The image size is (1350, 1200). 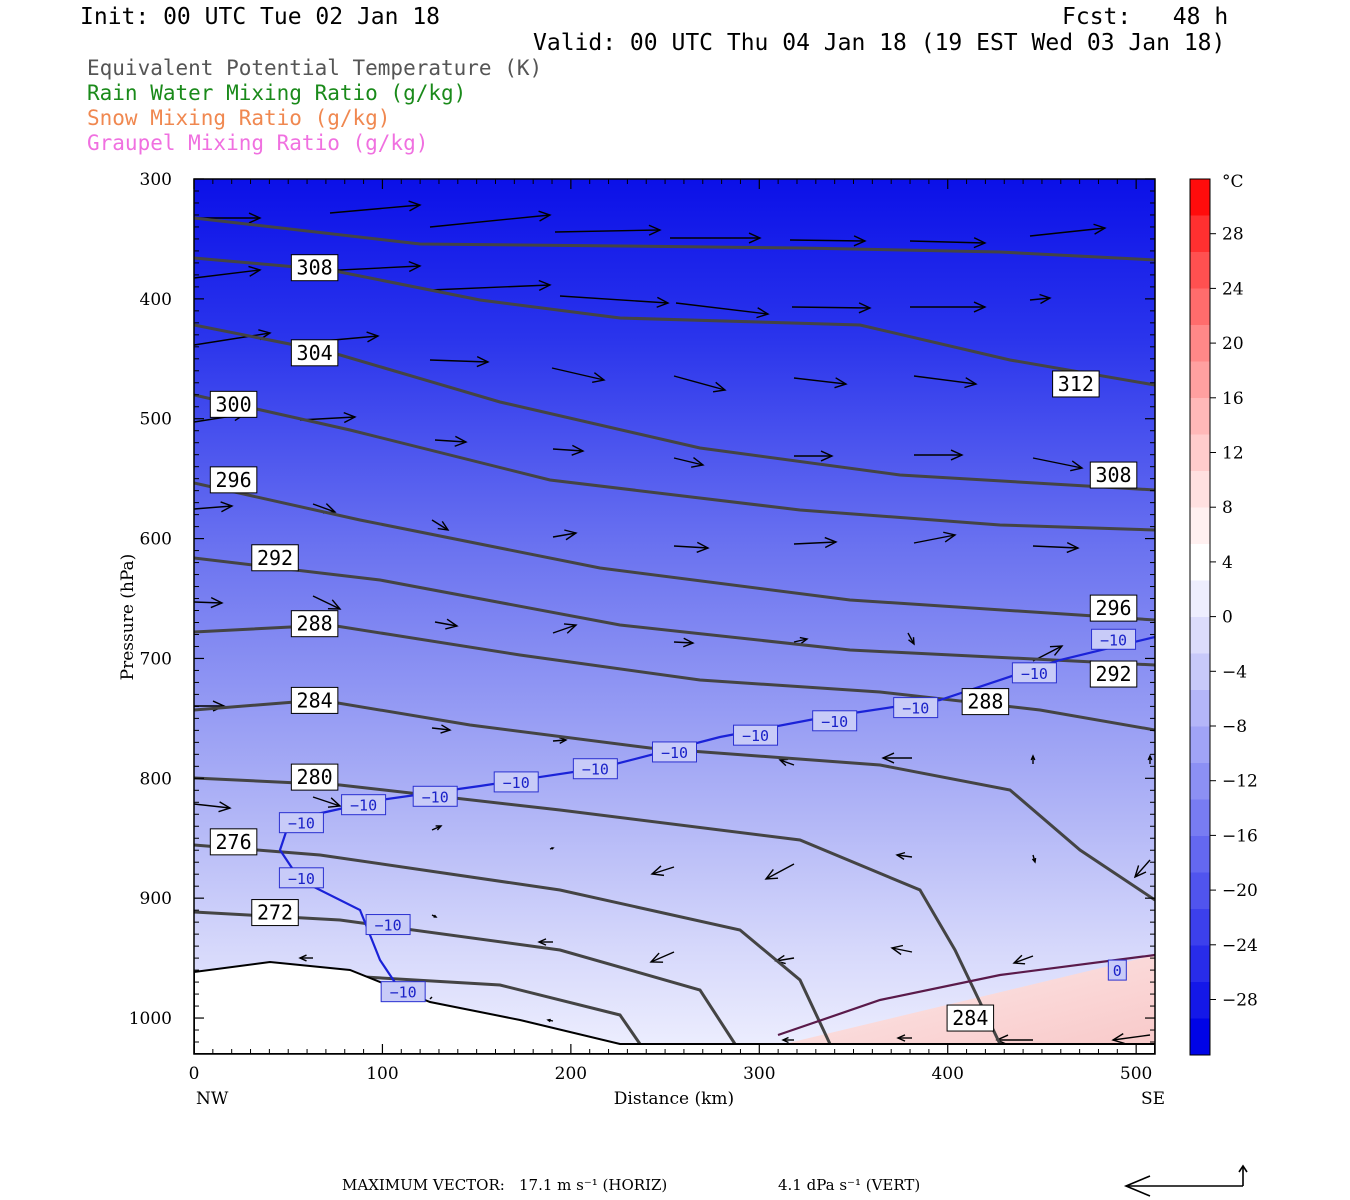 I want to click on colorbar-label: 8, so click(x=1227, y=508).